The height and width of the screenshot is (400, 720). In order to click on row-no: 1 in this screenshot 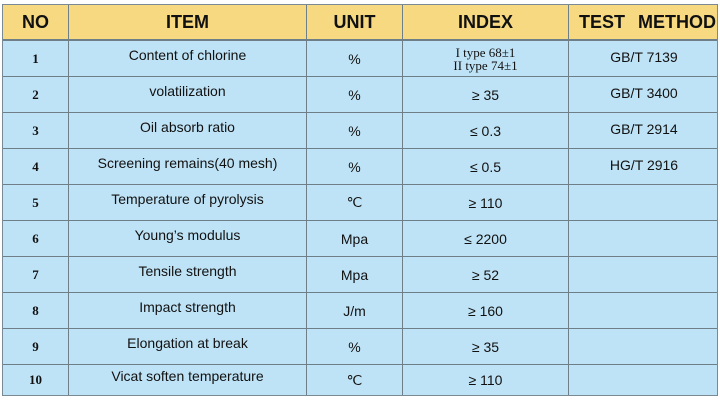, I will do `click(36, 58)`.